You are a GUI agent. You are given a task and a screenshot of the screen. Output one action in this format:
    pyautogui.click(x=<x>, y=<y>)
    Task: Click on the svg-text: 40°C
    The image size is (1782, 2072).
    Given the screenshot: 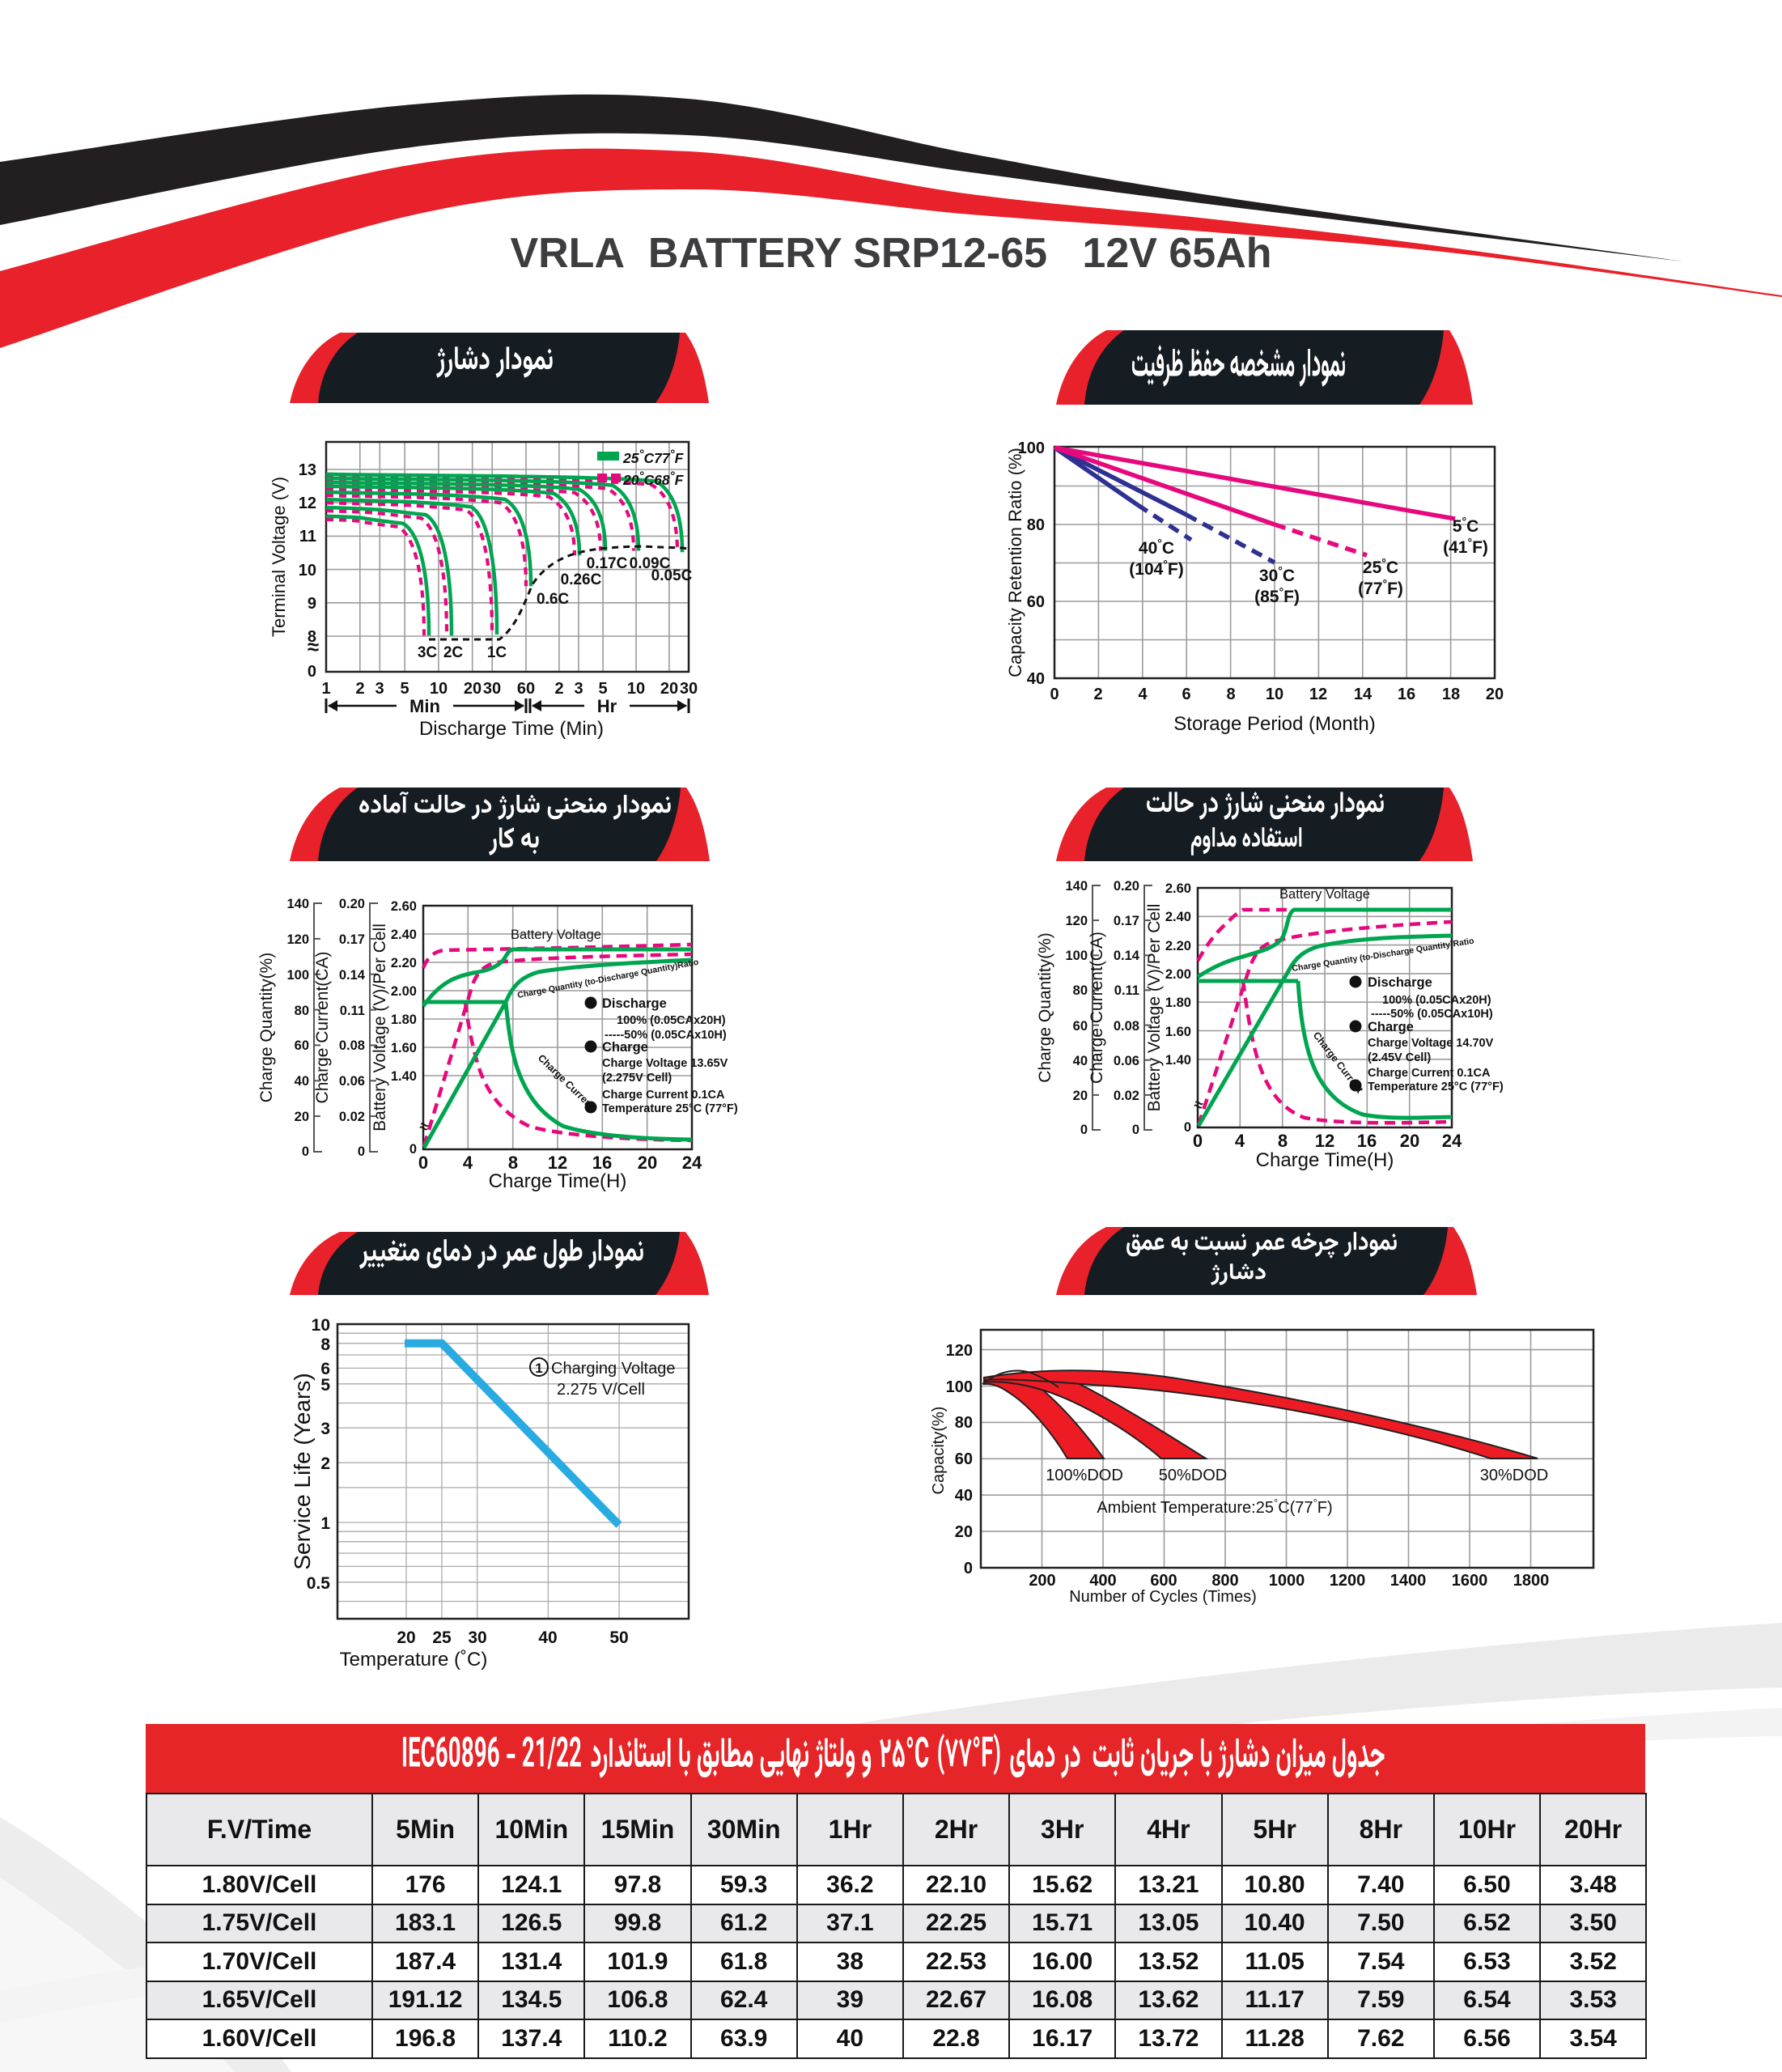 What is the action you would take?
    pyautogui.click(x=1156, y=547)
    